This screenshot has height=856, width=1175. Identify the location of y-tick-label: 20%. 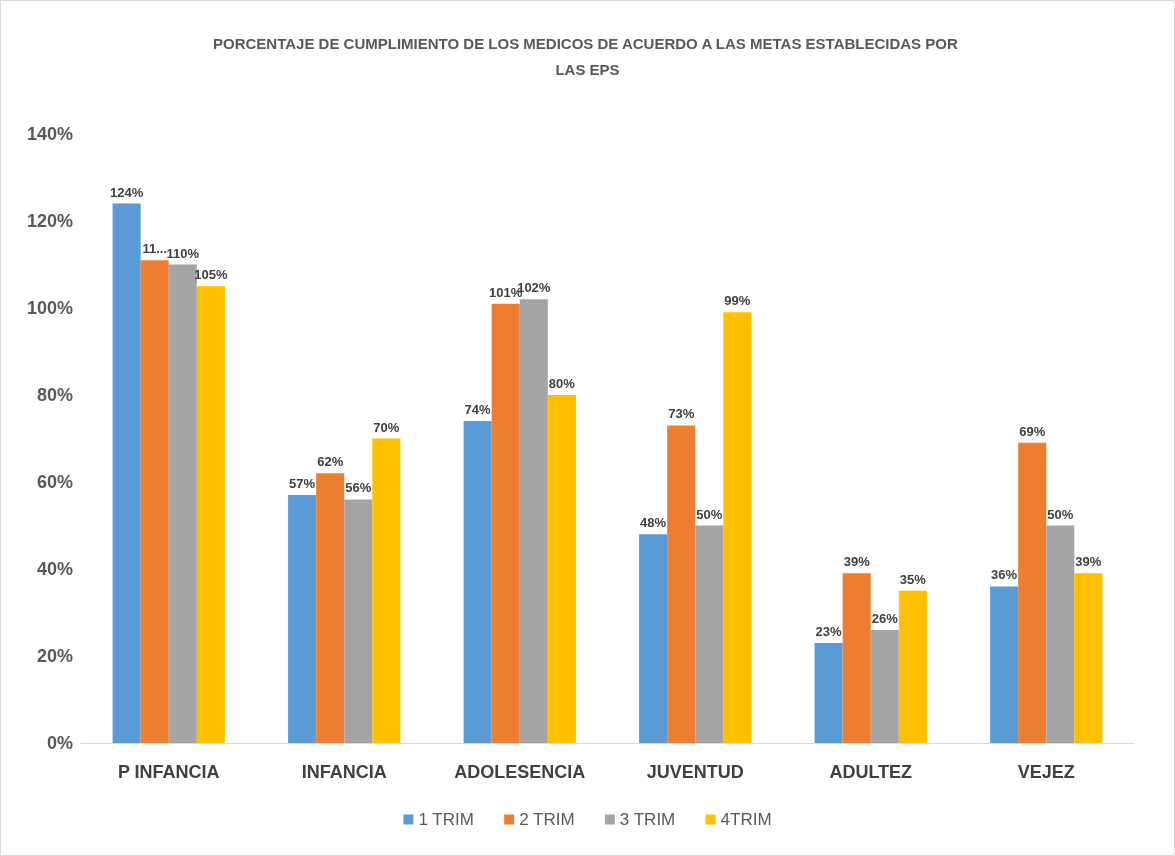
(54, 656).